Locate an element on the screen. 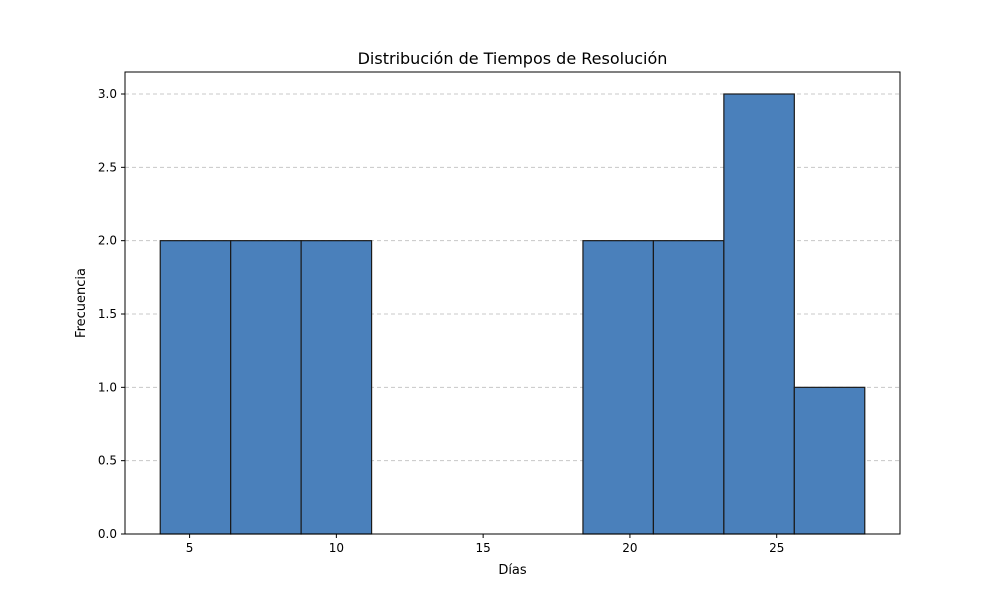  x-axis-ticks: 5 10 15 20 25 is located at coordinates (485, 544).